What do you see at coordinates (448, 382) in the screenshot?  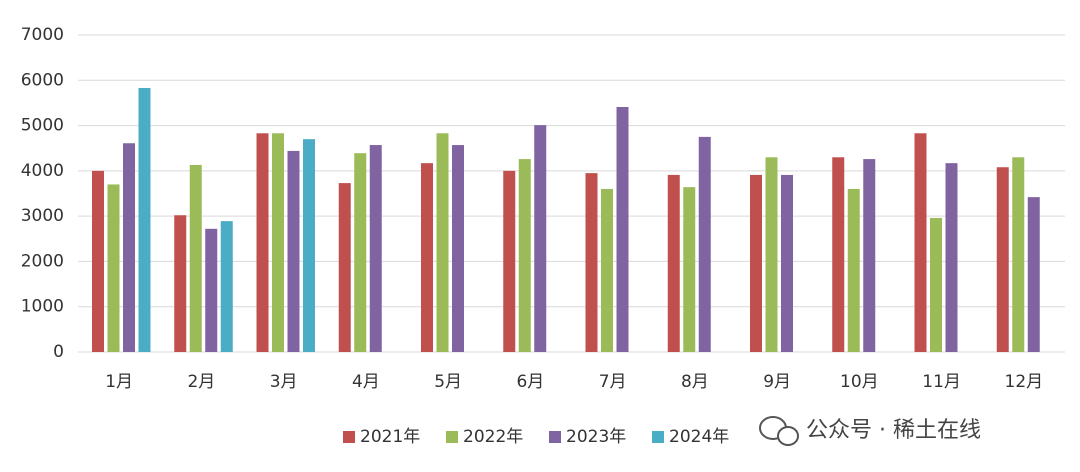 I see `x-tick-label: 5月` at bounding box center [448, 382].